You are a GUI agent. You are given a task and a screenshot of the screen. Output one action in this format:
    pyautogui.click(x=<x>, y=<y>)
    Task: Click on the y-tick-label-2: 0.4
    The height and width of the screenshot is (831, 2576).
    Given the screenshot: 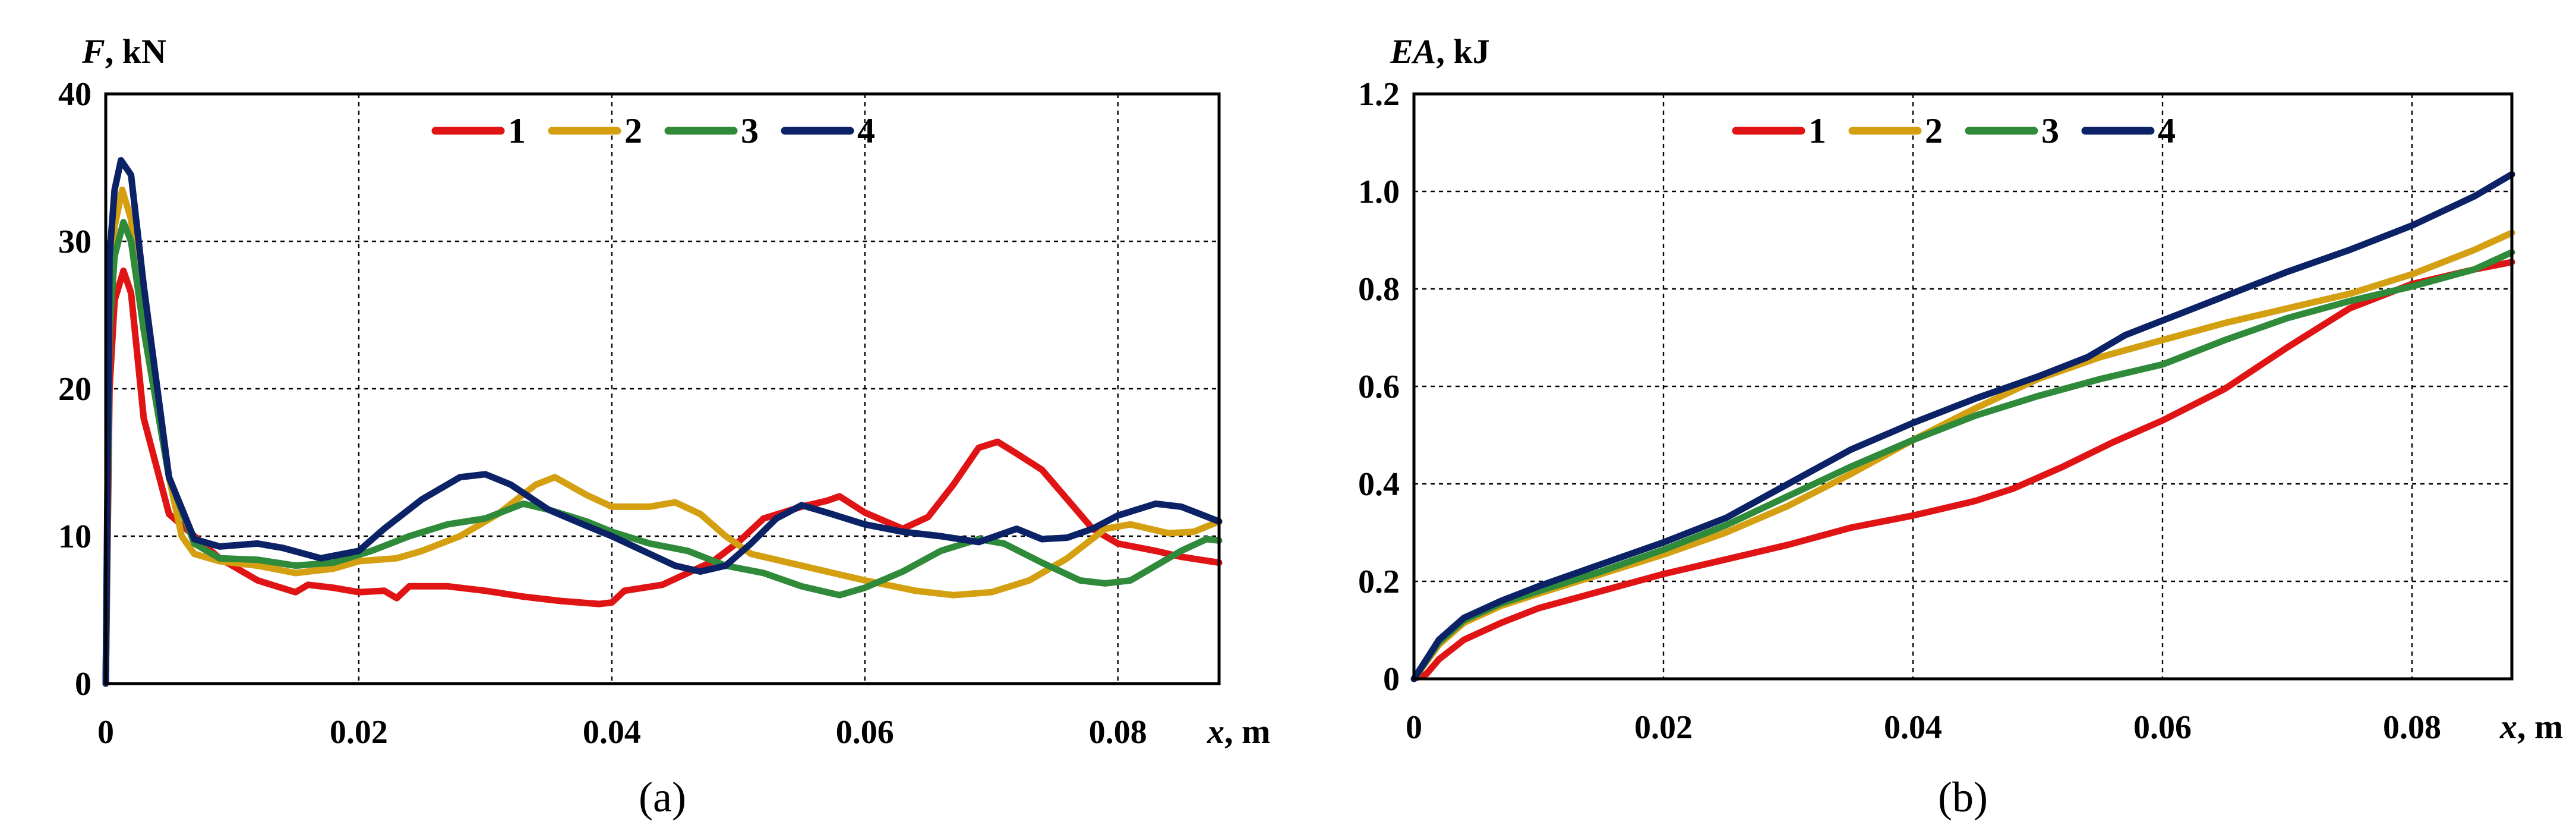 What is the action you would take?
    pyautogui.click(x=1379, y=484)
    